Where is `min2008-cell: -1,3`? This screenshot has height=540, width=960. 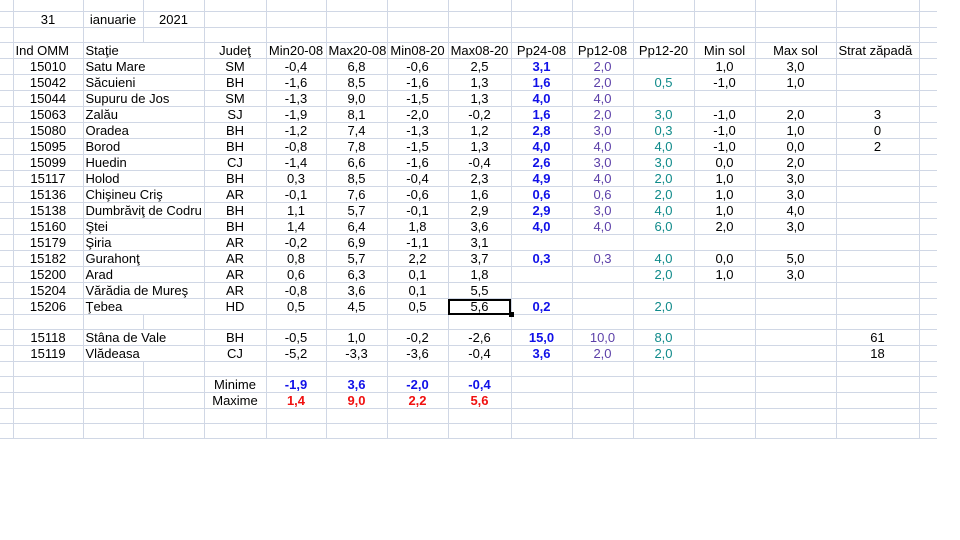 min2008-cell: -1,3 is located at coordinates (296, 98).